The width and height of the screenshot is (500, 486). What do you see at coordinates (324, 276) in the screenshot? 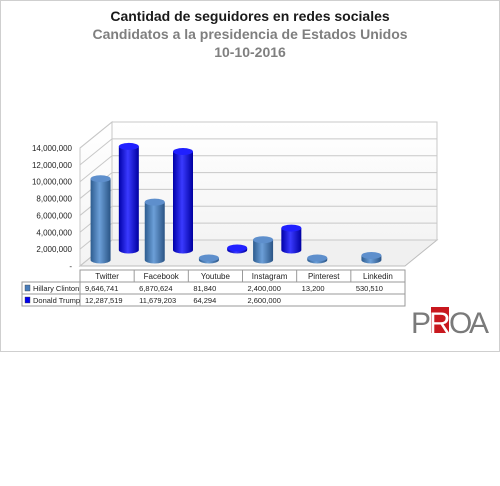
I see `category-label: Pinterest` at bounding box center [324, 276].